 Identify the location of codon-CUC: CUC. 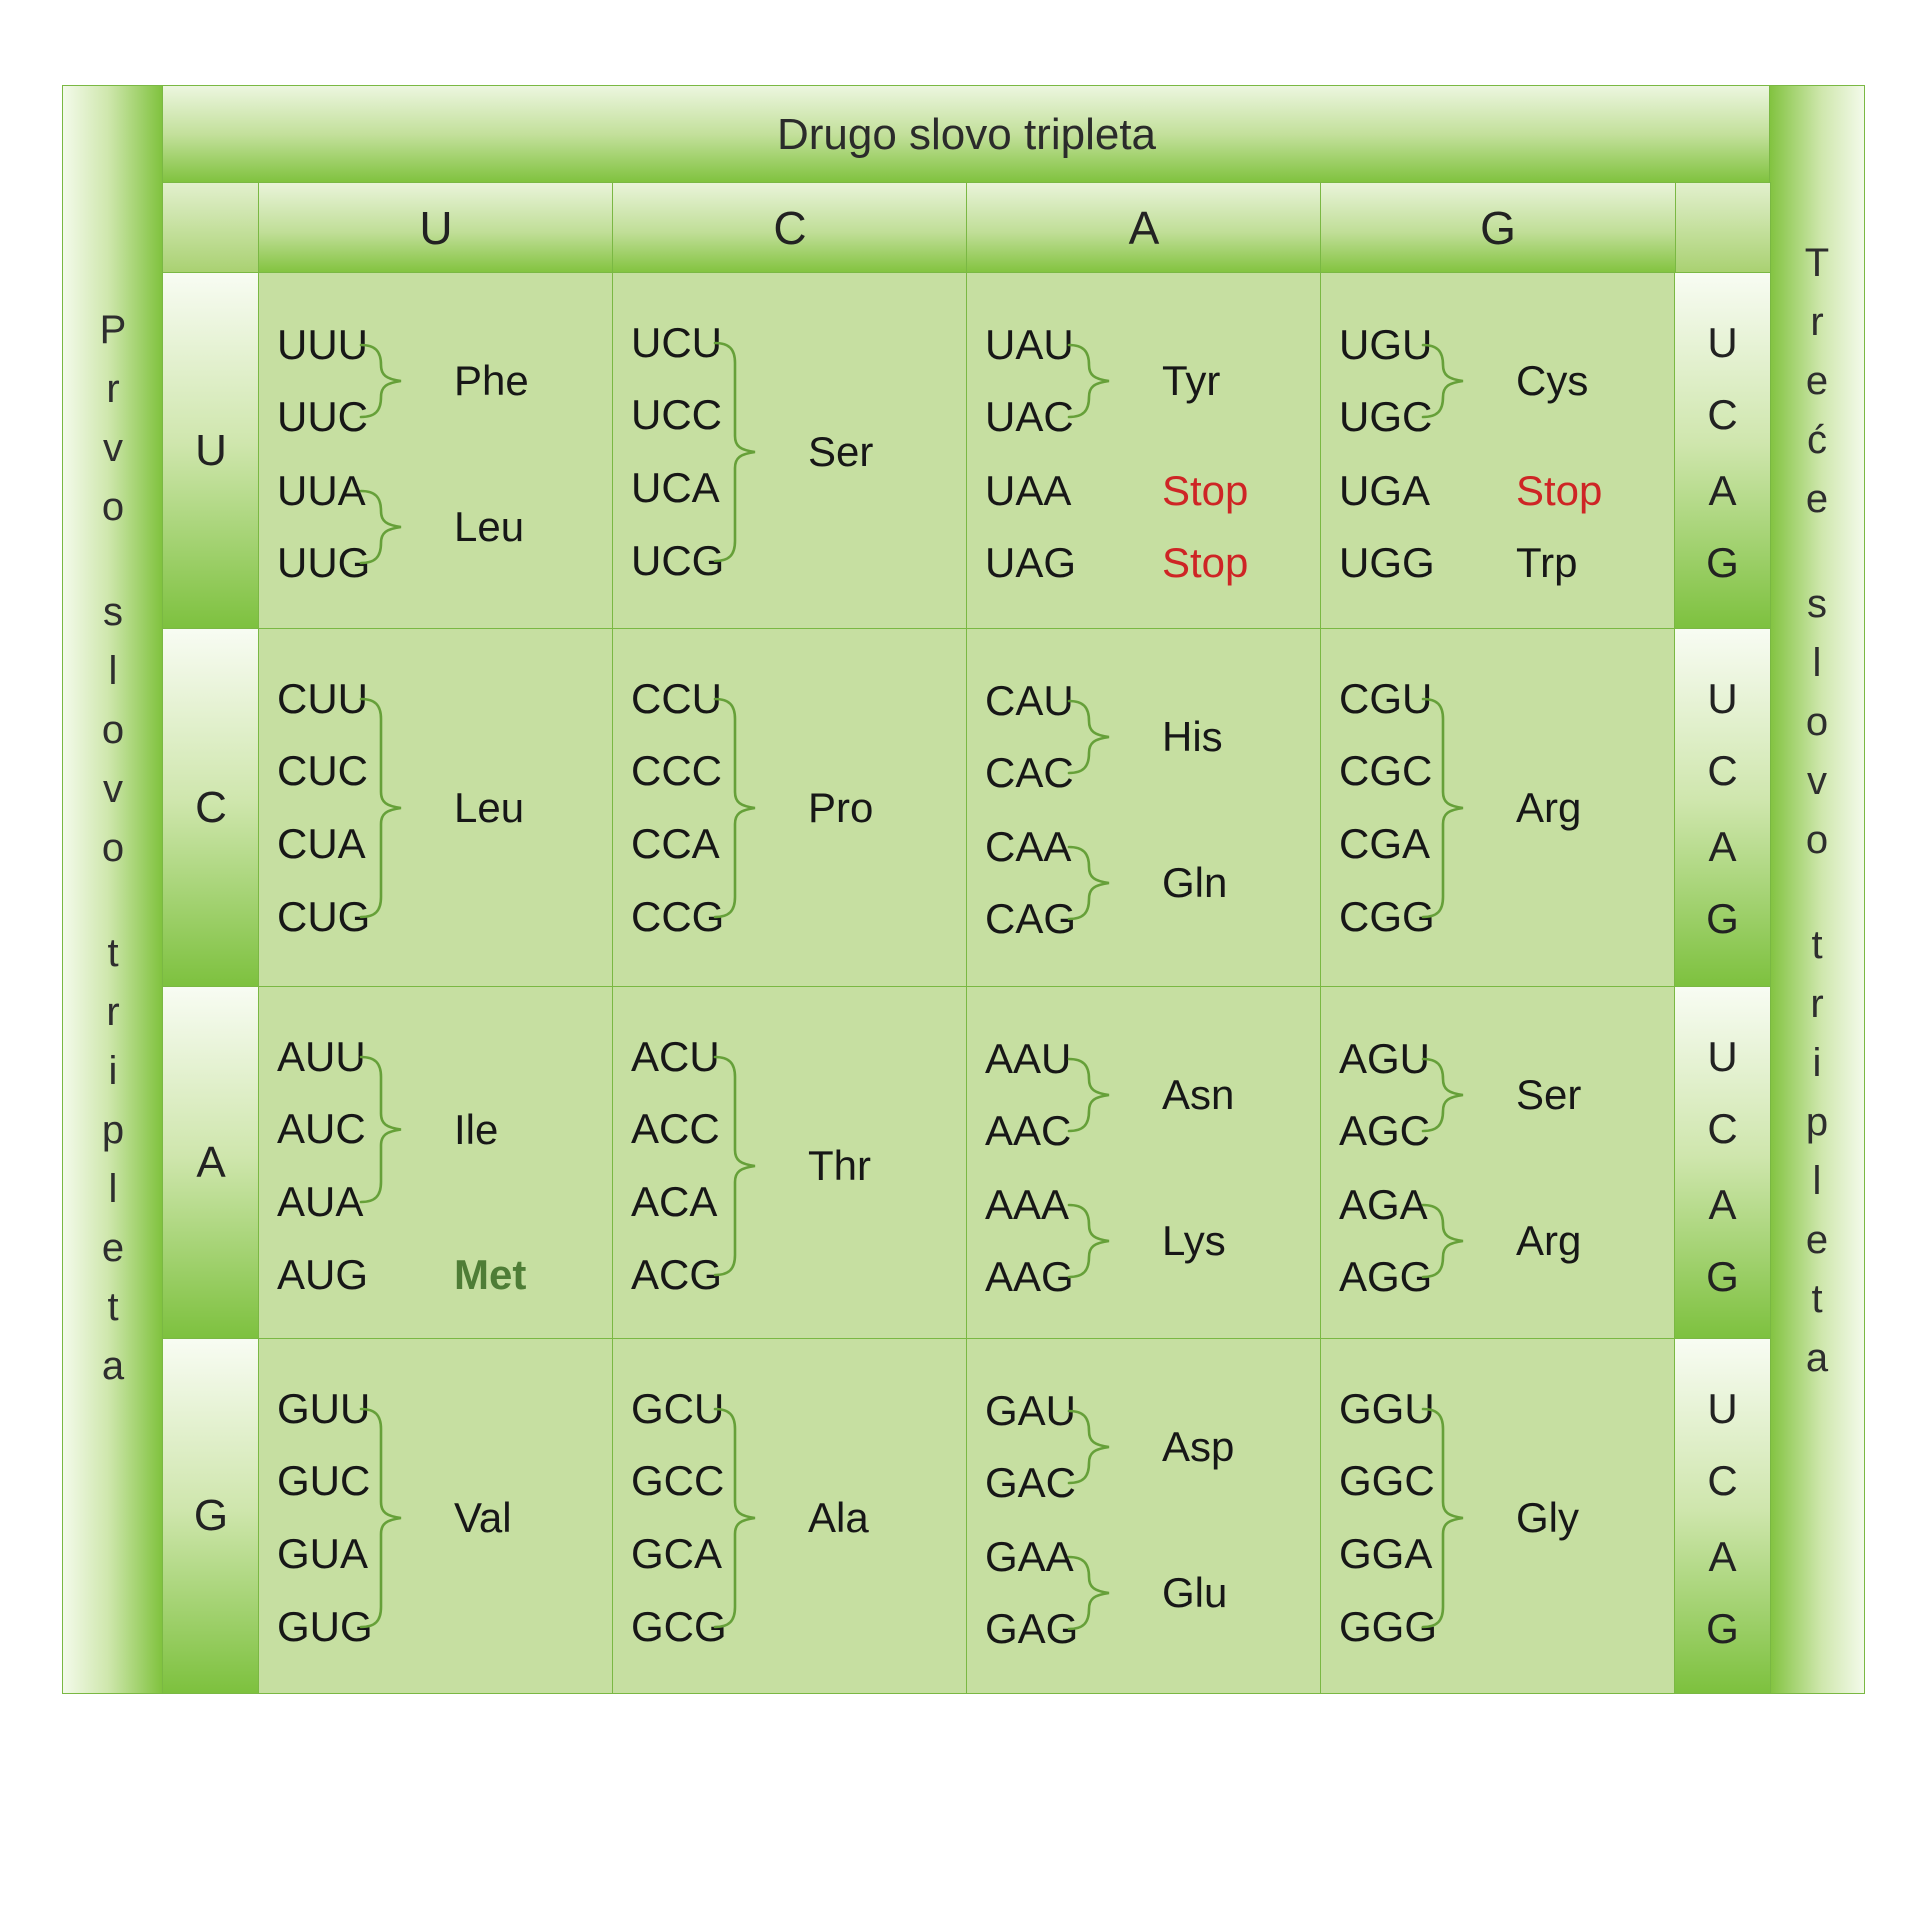
(322, 770).